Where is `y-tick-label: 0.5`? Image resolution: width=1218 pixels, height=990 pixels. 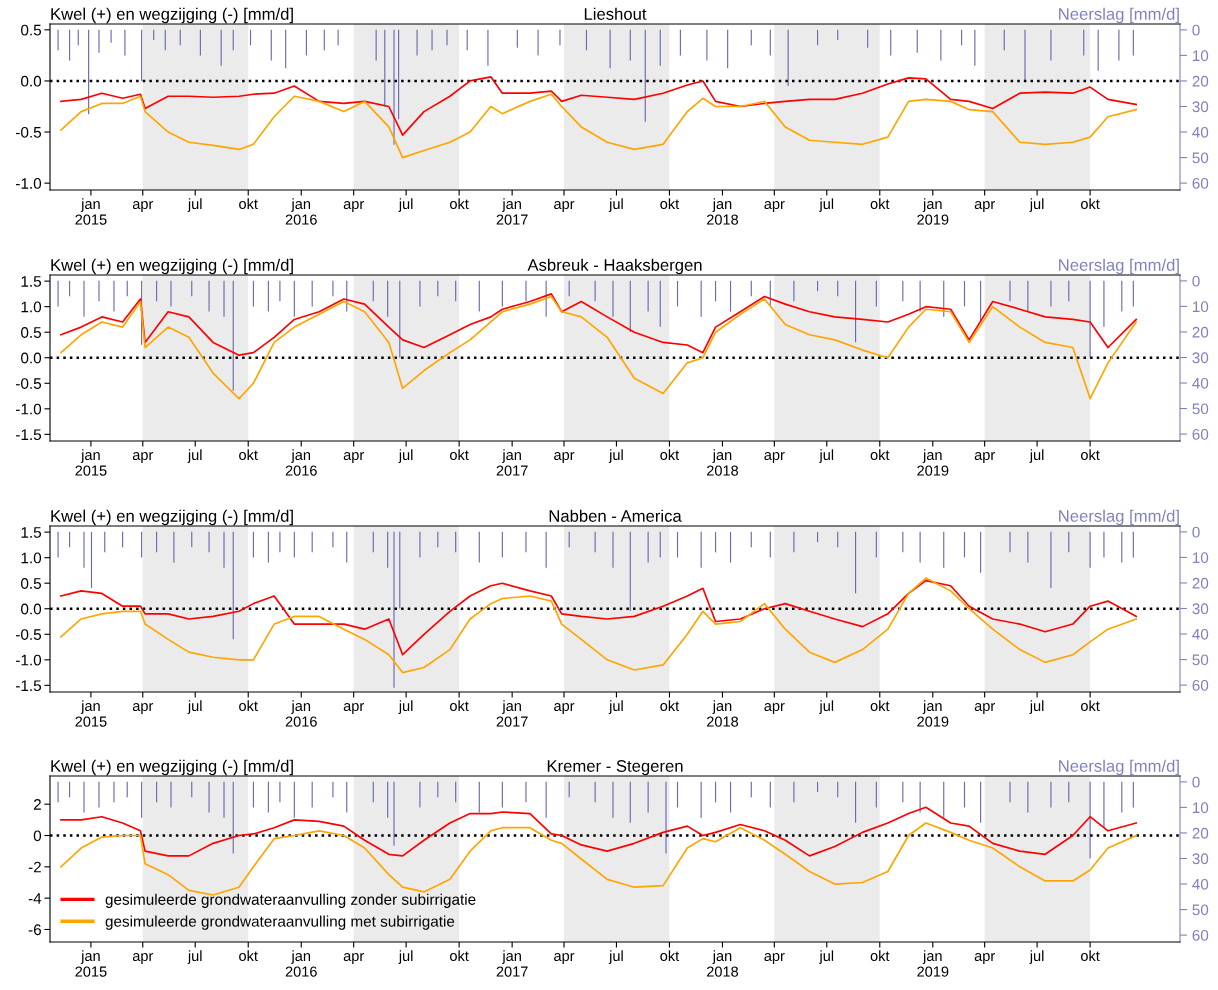 y-tick-label: 0.5 is located at coordinates (31, 30).